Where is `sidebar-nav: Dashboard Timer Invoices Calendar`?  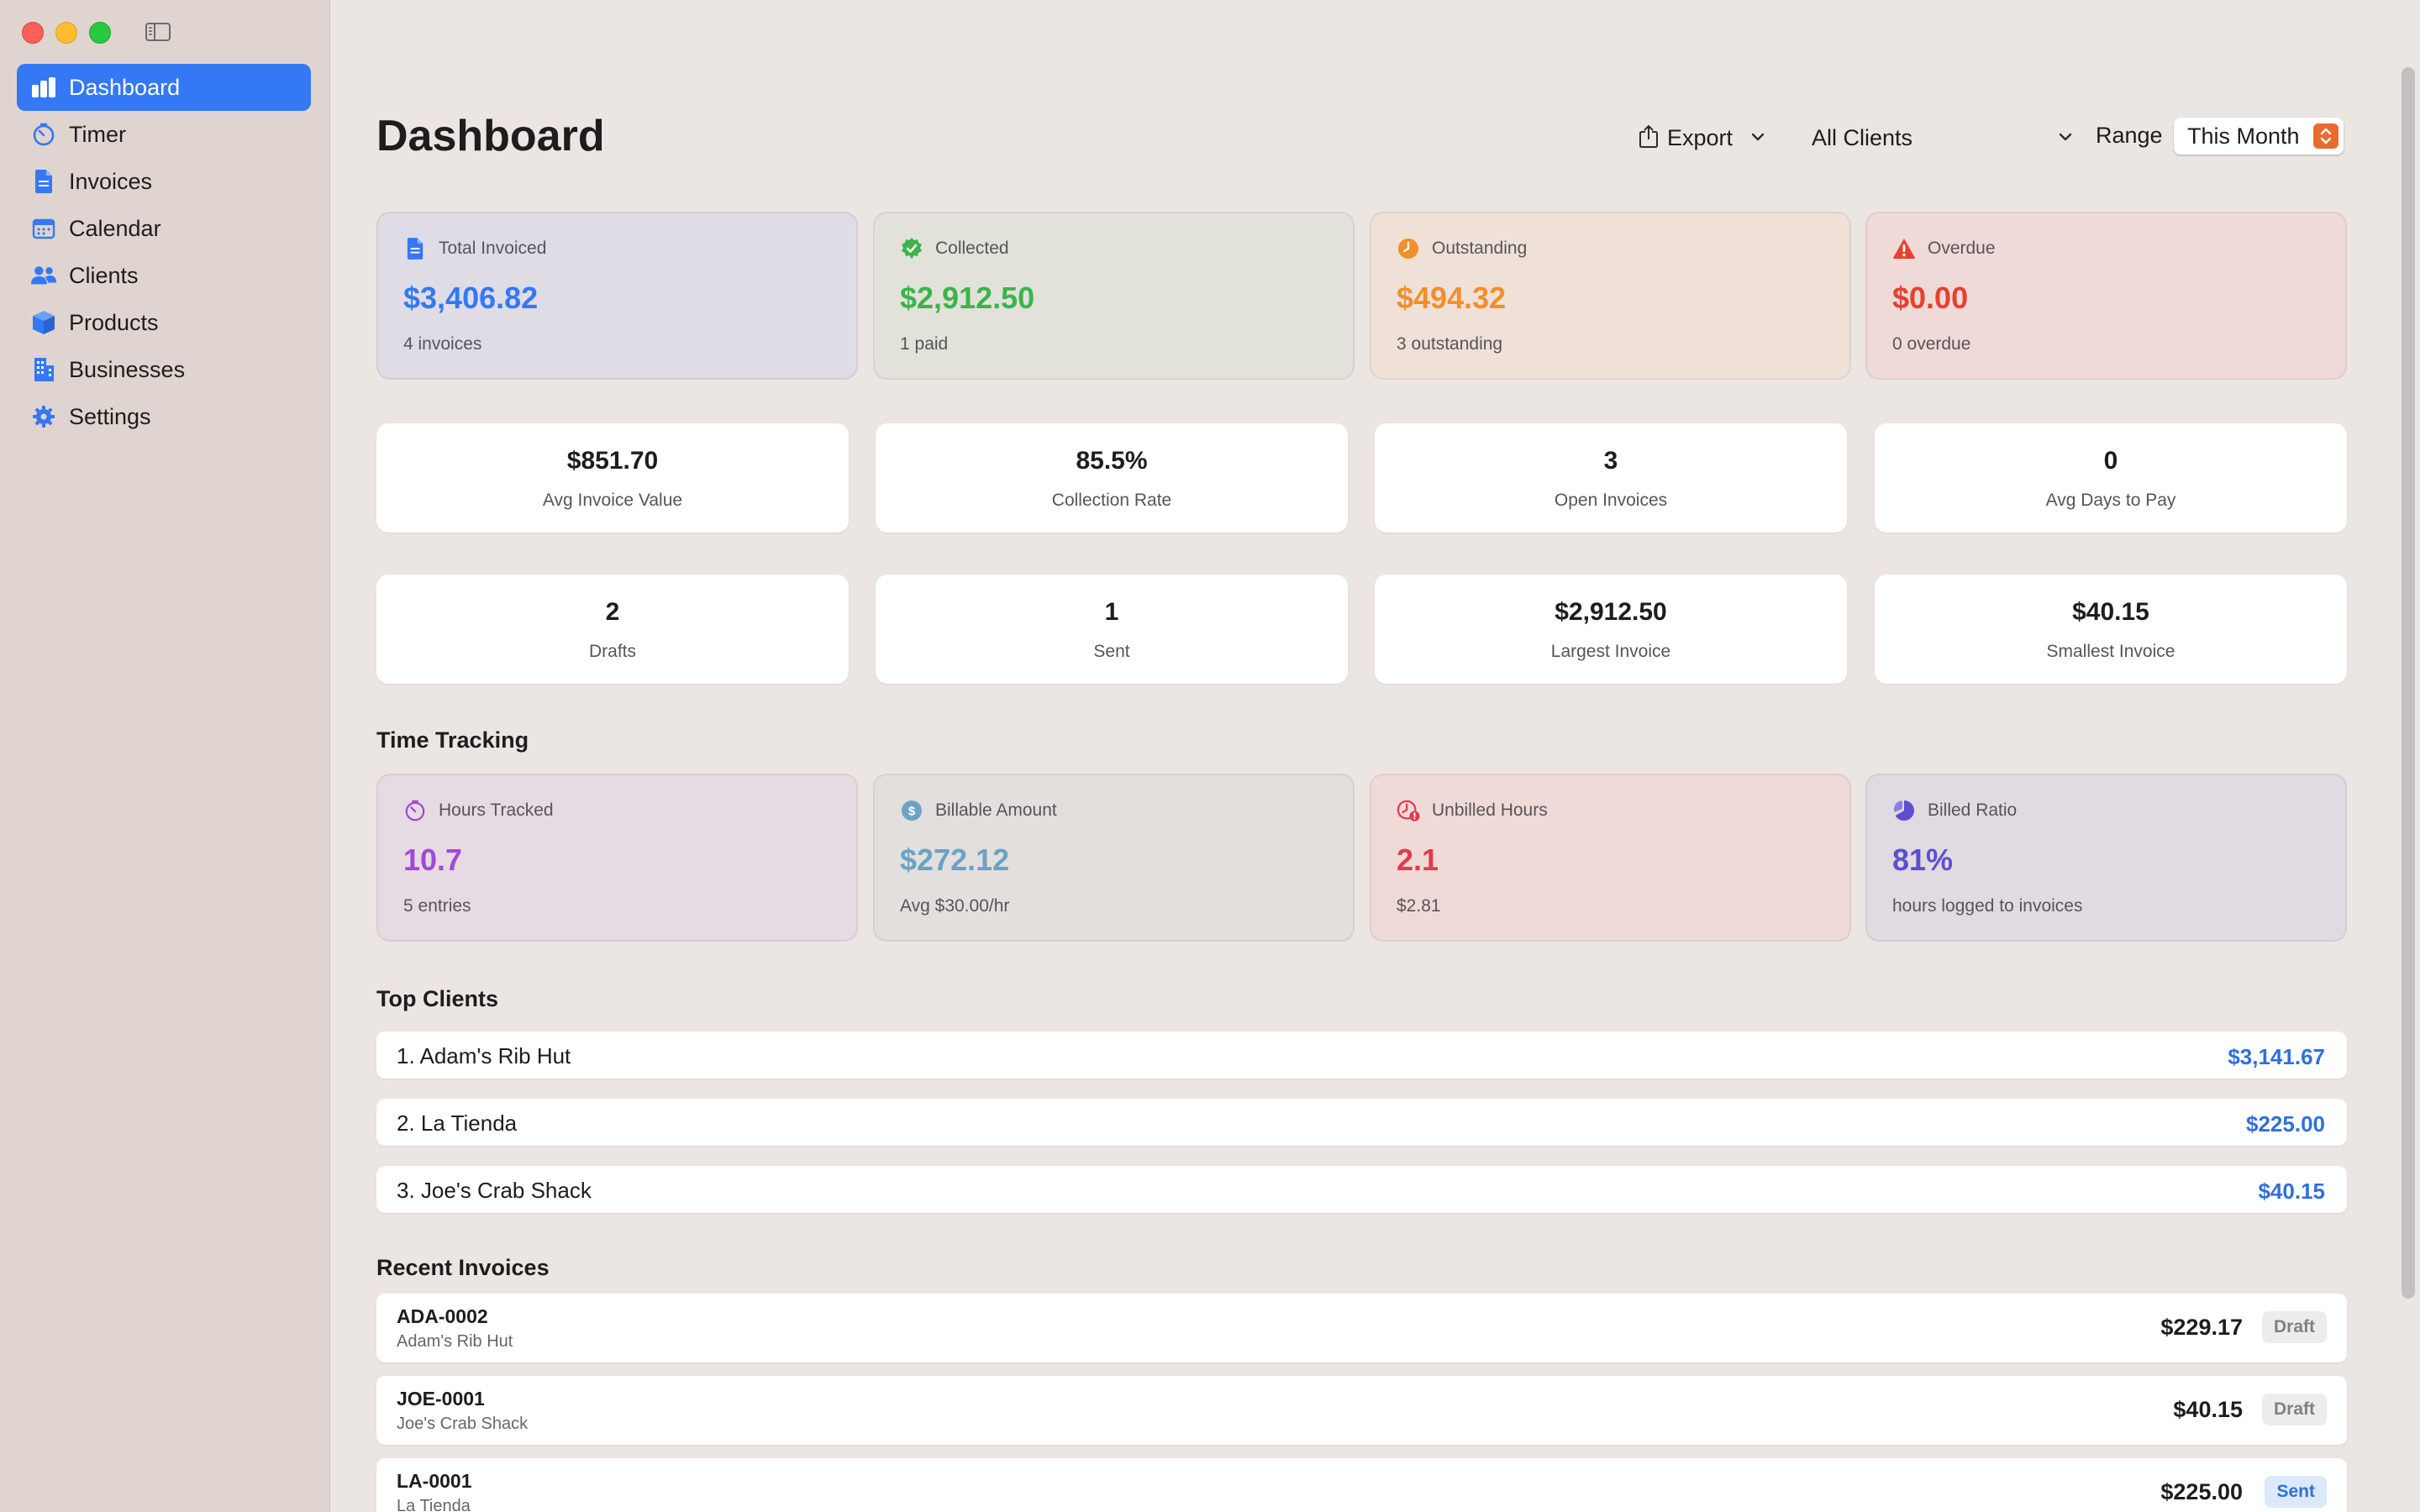 sidebar-nav: Dashboard Timer Invoices Calendar is located at coordinates (164, 252).